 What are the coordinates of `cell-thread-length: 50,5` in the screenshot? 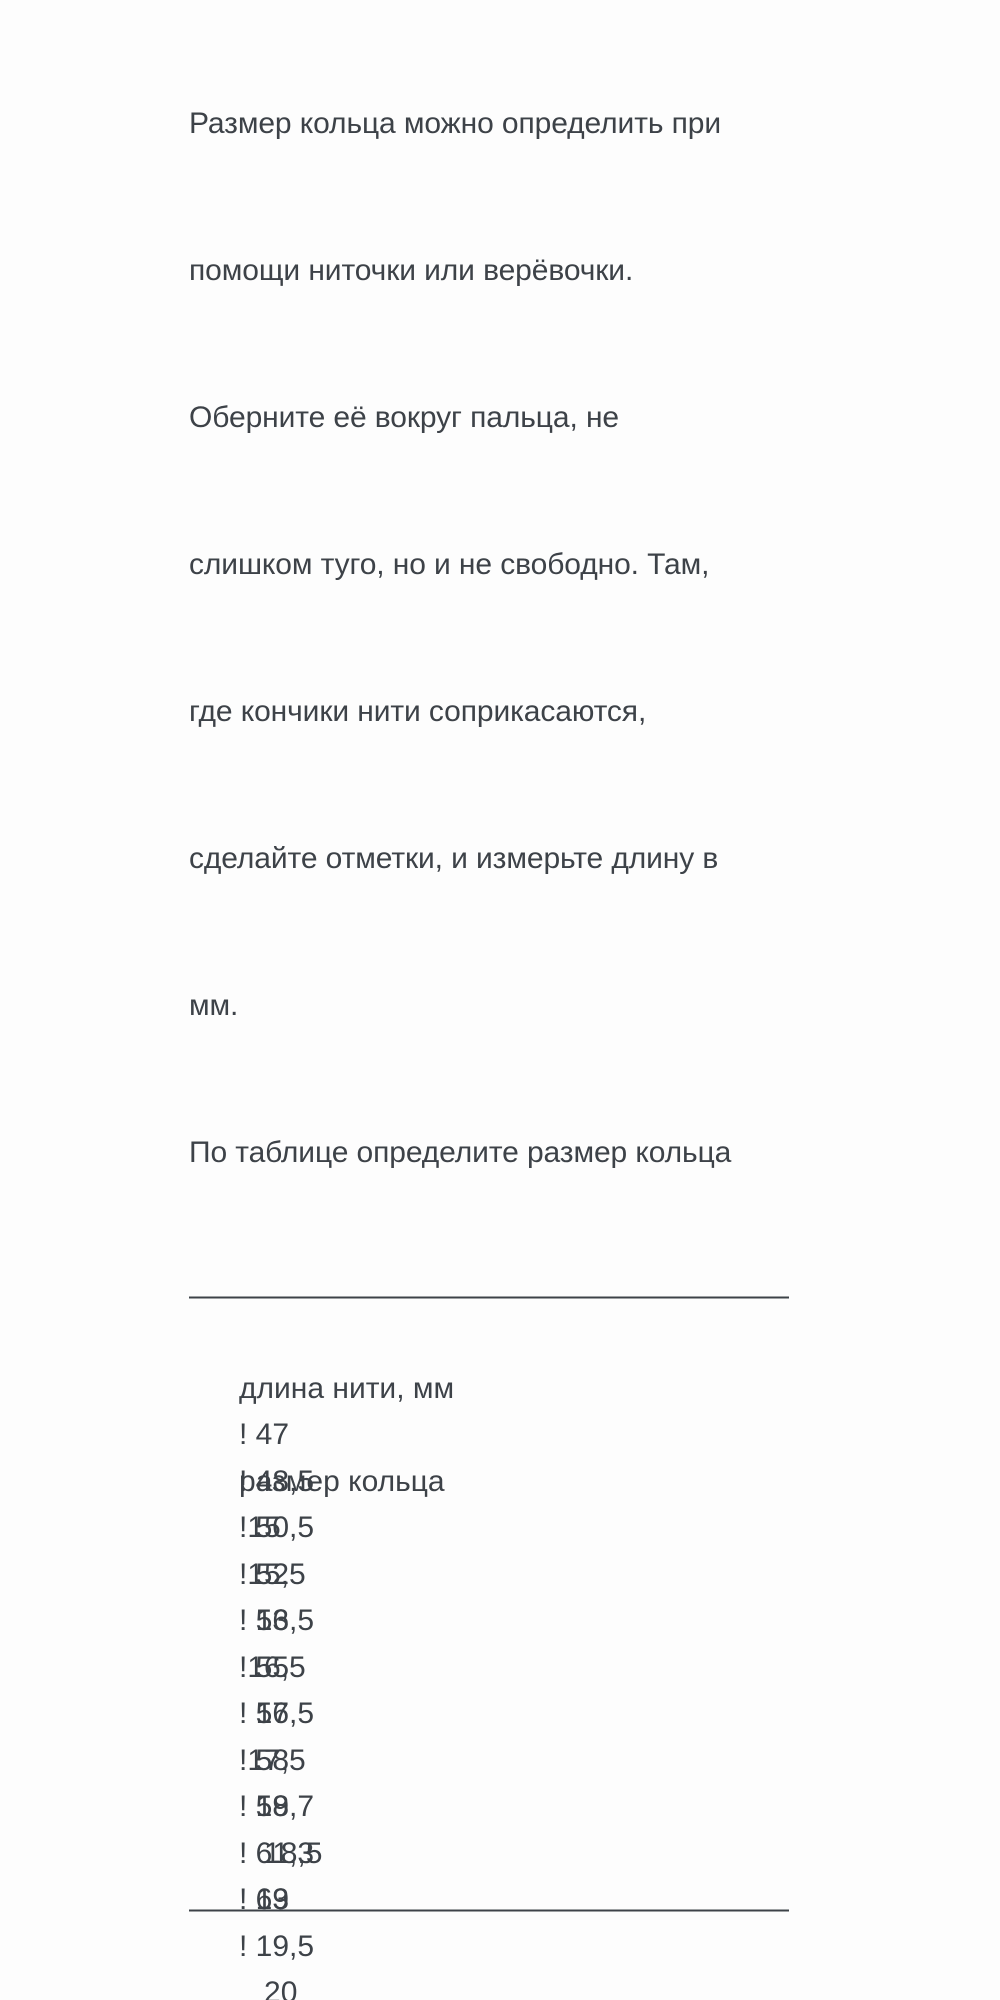 It's located at (277, 1527).